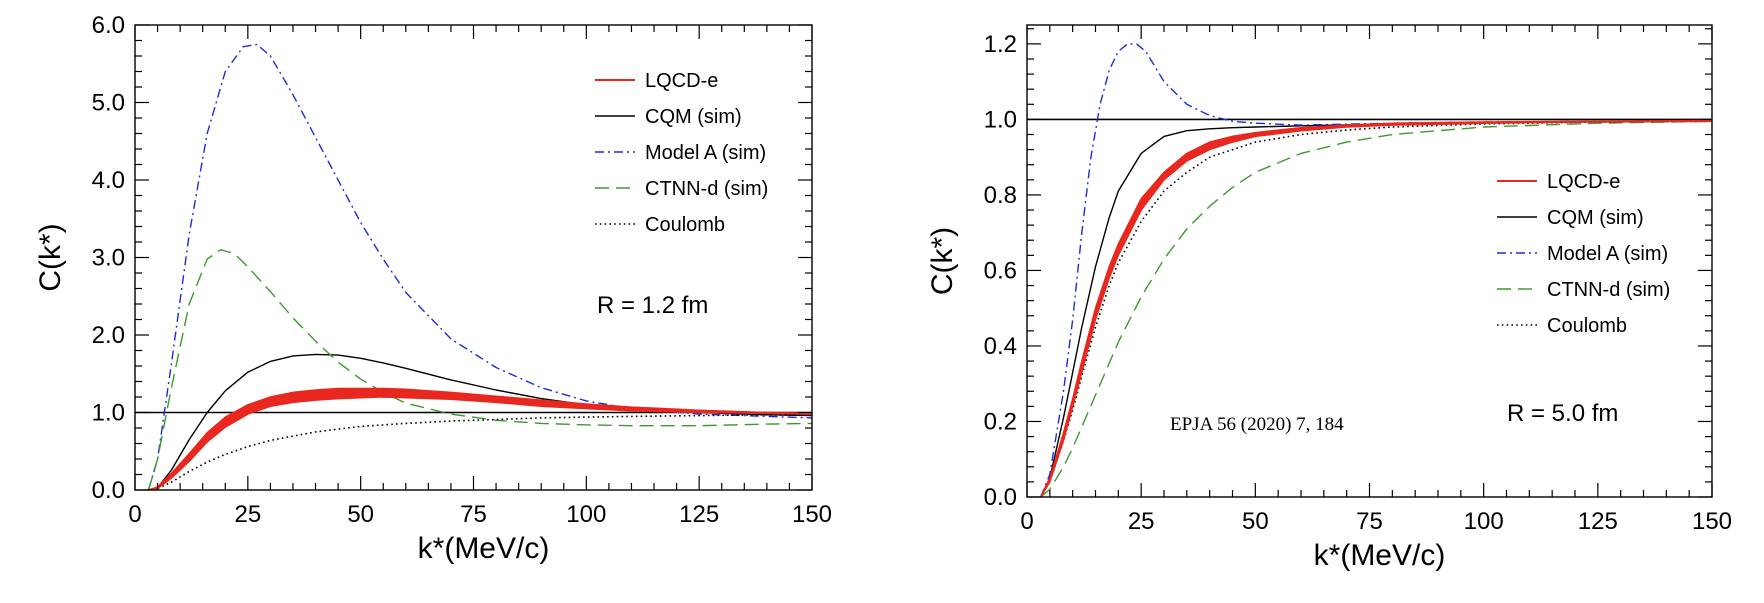 The width and height of the screenshot is (1764, 603). Describe the element at coordinates (247, 514) in the screenshot. I see `chart1-x-tick-label: 25` at that location.